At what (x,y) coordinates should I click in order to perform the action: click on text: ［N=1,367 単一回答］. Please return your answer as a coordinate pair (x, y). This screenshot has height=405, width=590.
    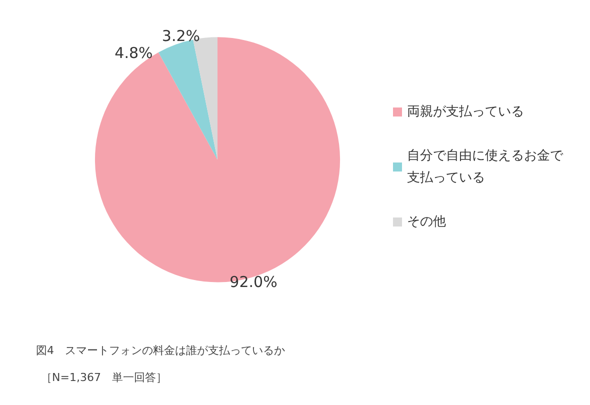
    Looking at the image, I should click on (104, 377).